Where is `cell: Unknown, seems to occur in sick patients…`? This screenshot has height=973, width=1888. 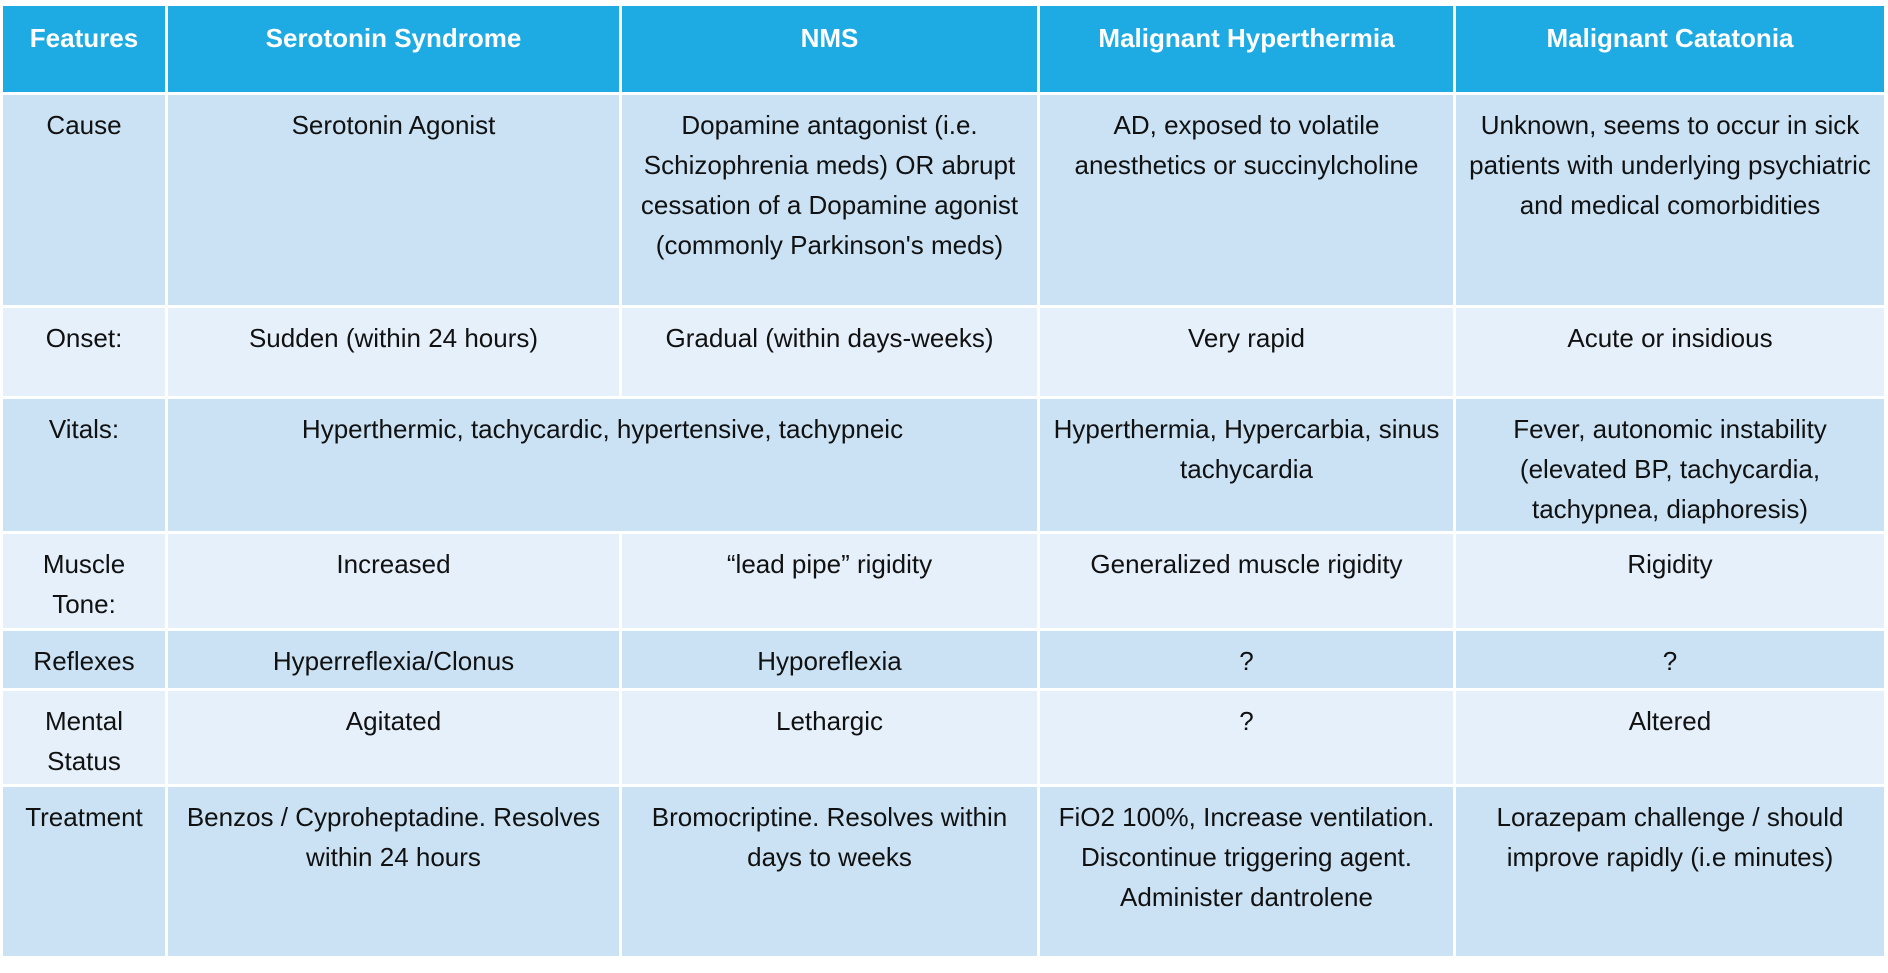
cell: Unknown, seems to occur in sick patients… is located at coordinates (1670, 200).